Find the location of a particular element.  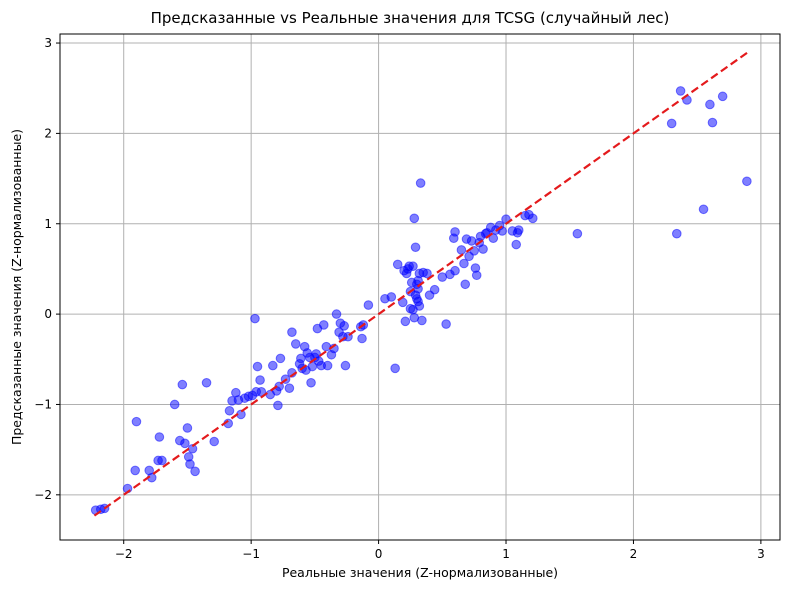

x-axis-label: Реальные значения (Z-нормализованные) is located at coordinates (420, 572).